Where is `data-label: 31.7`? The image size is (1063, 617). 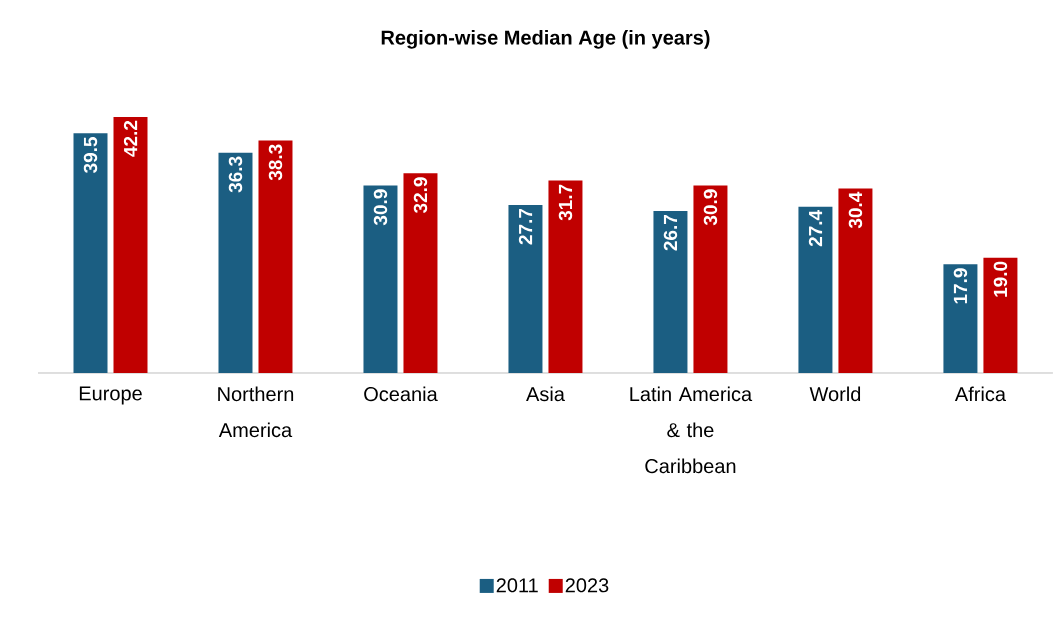 data-label: 31.7 is located at coordinates (565, 202).